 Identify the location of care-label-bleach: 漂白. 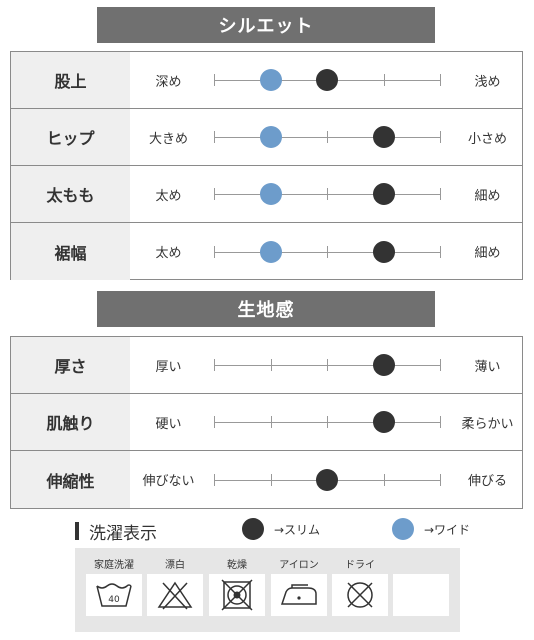
(175, 565).